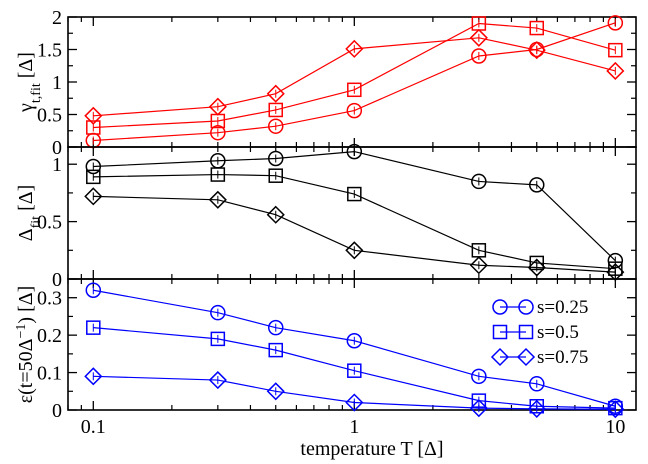 Image resolution: width=648 pixels, height=464 pixels. I want to click on x-tick-label: 10, so click(615, 427).